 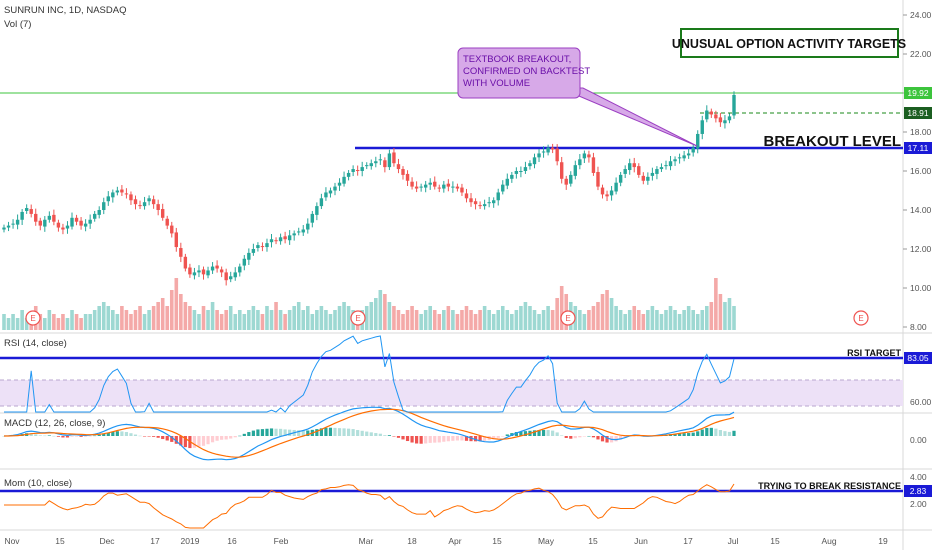 What do you see at coordinates (17, 24) in the screenshot?
I see `volume-label: Vol (7)` at bounding box center [17, 24].